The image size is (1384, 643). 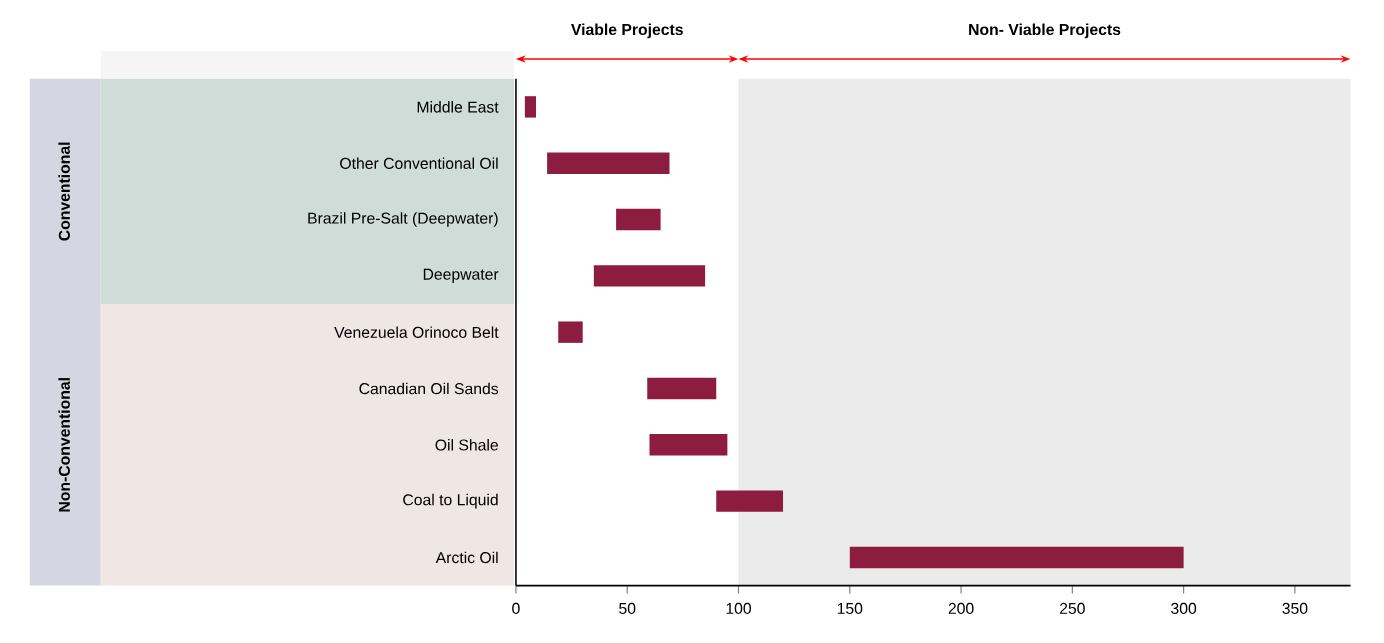 I want to click on x-tick-label: 250, so click(x=1072, y=609).